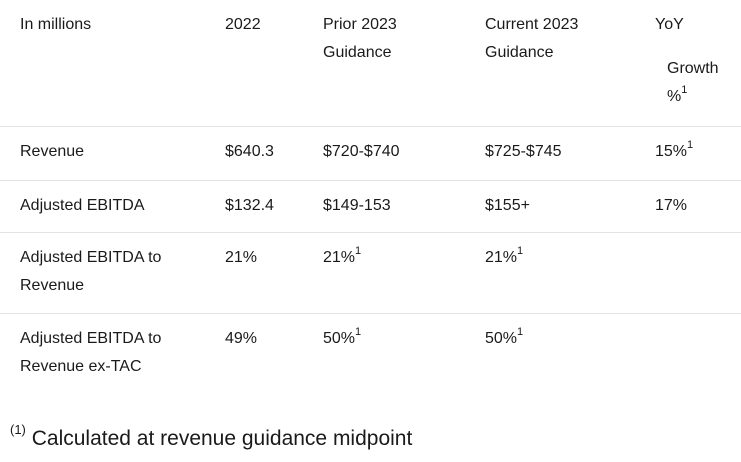 Image resolution: width=741 pixels, height=462 pixels. I want to click on footnote-text: Calculated at revenue guidance midpoint, so click(222, 438).